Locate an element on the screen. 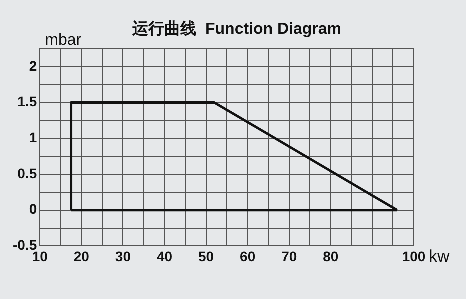 The width and height of the screenshot is (466, 299). chart-title: 运行曲线 Function Diagram is located at coordinates (237, 29).